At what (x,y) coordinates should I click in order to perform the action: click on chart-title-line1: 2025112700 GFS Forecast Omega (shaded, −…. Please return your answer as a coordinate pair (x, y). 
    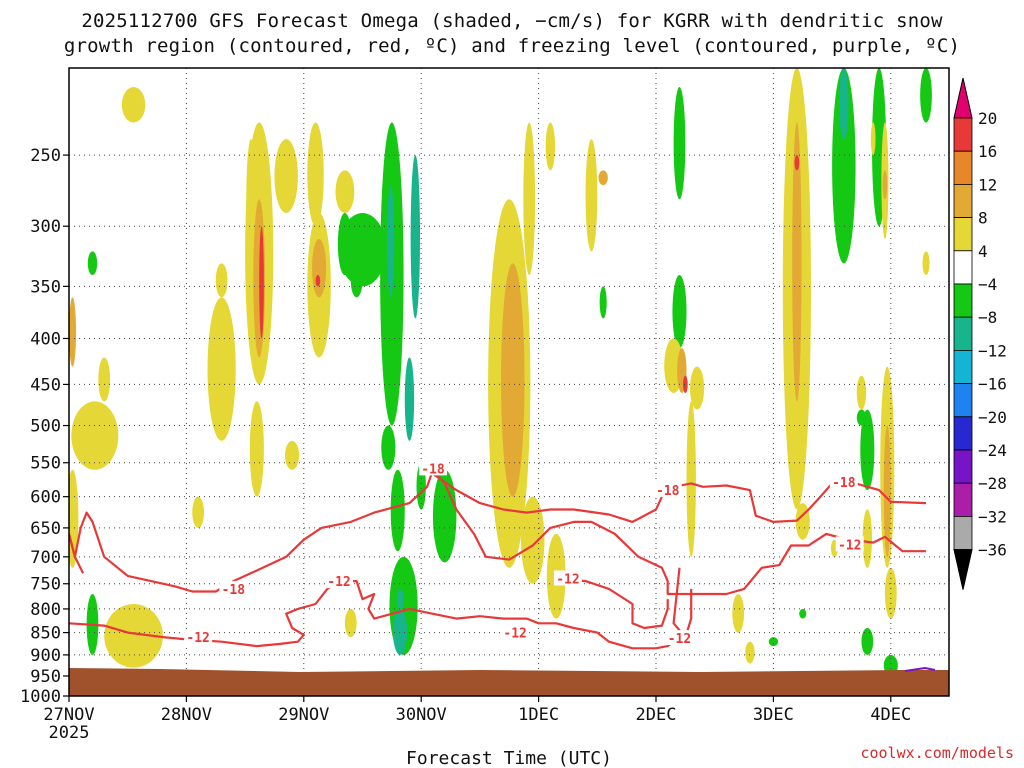
    Looking at the image, I should click on (512, 21).